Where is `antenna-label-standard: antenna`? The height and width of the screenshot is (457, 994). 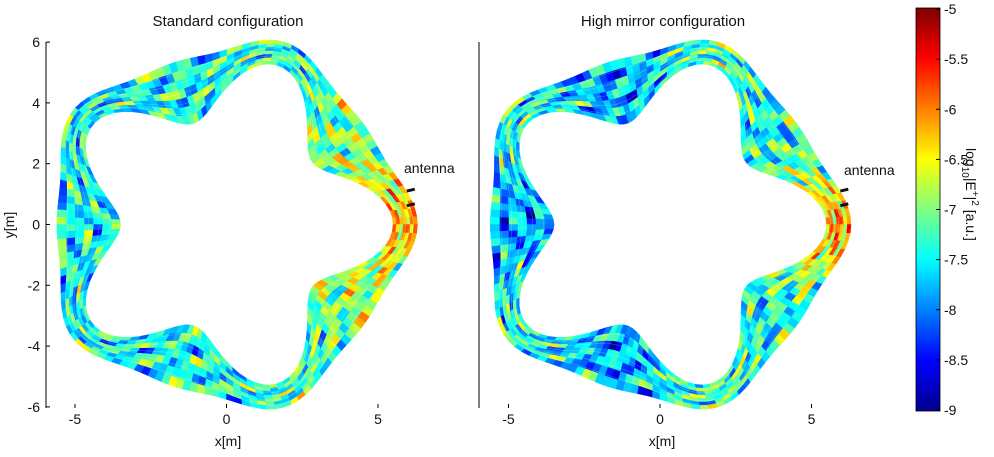
antenna-label-standard: antenna is located at coordinates (429, 168).